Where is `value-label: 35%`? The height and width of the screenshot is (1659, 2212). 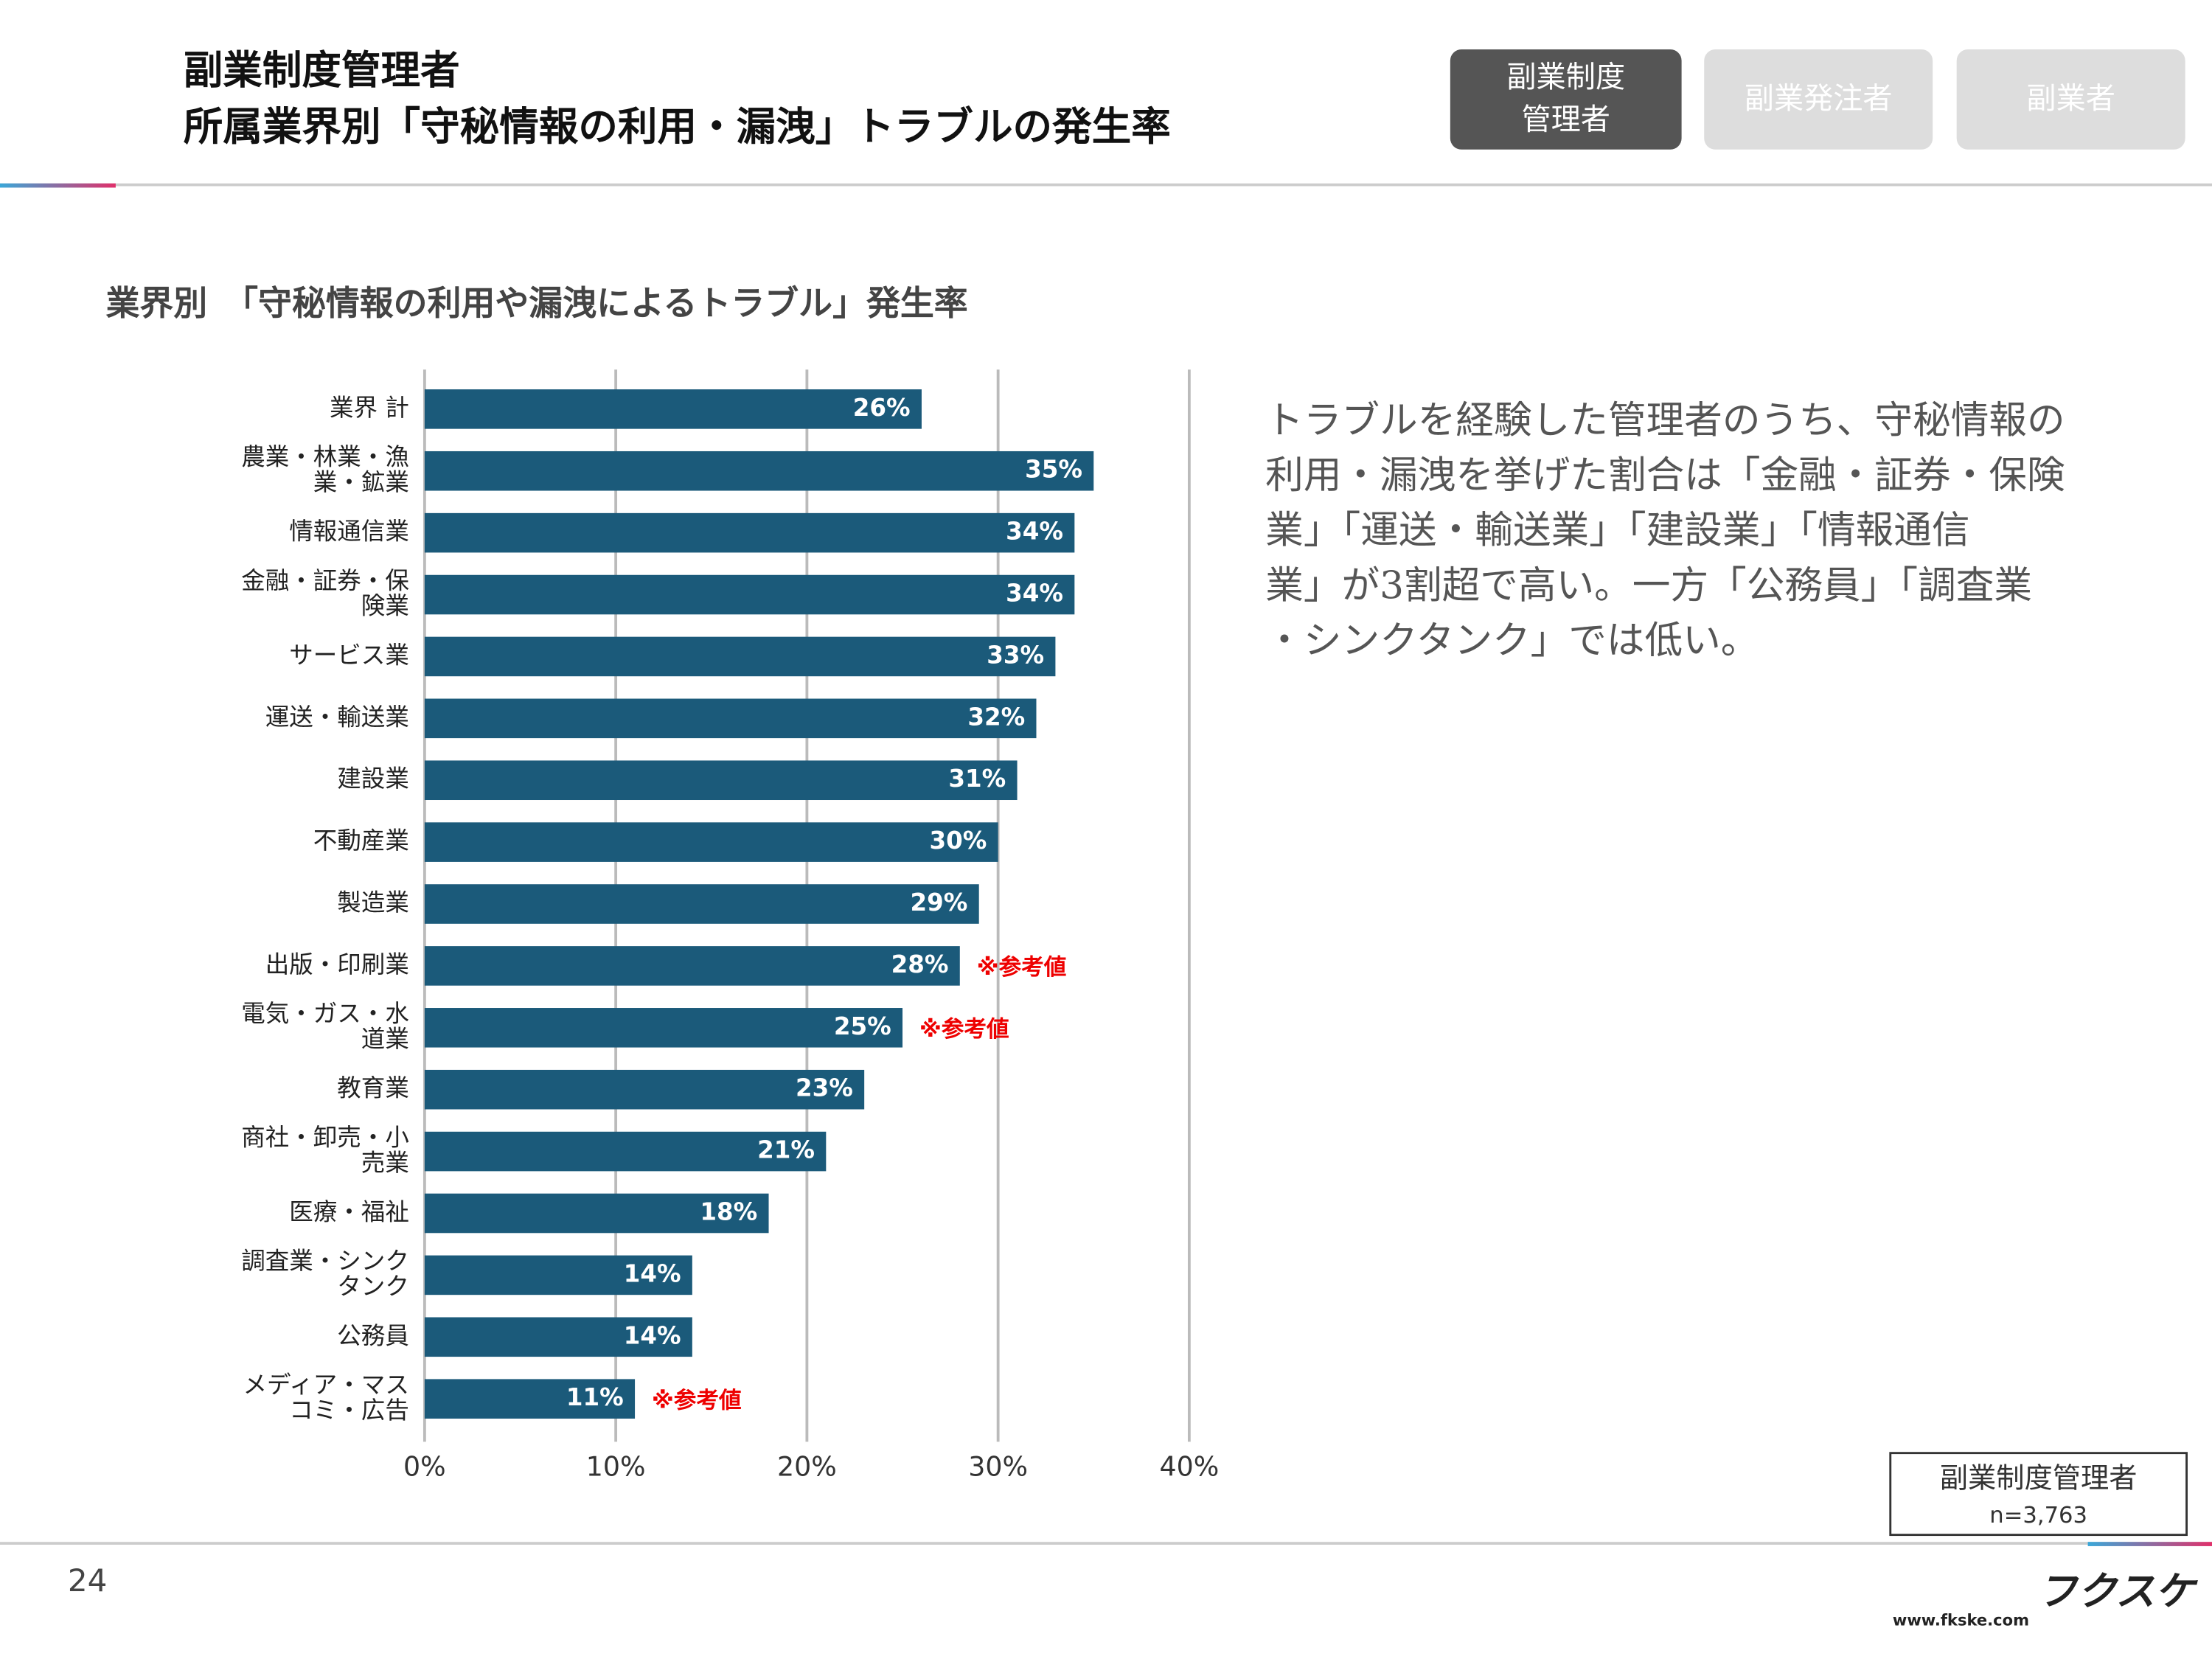
value-label: 35% is located at coordinates (1053, 470).